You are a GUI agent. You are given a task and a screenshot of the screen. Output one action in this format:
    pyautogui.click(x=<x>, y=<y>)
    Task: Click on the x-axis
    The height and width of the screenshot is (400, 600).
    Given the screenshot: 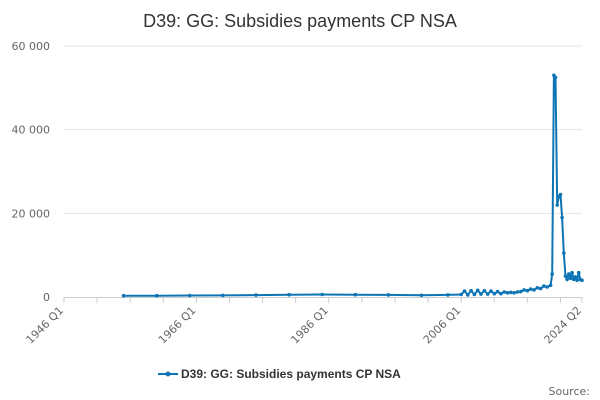 What is the action you would take?
    pyautogui.click(x=323, y=300)
    